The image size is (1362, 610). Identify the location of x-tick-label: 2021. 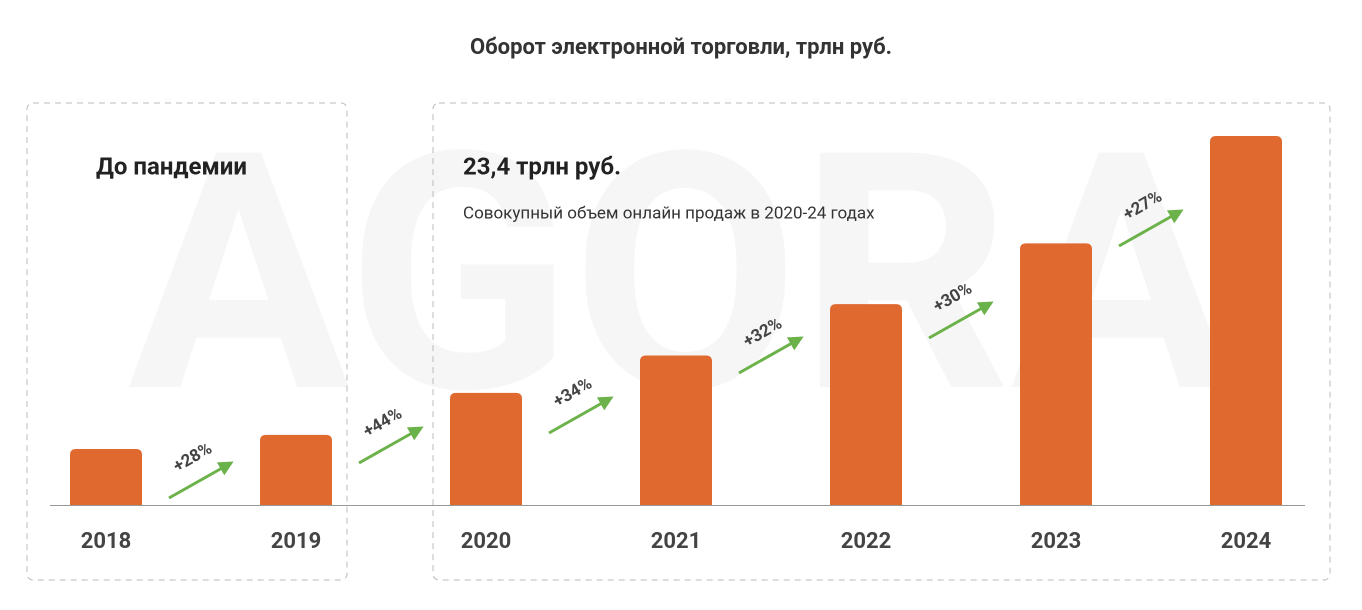
(676, 541).